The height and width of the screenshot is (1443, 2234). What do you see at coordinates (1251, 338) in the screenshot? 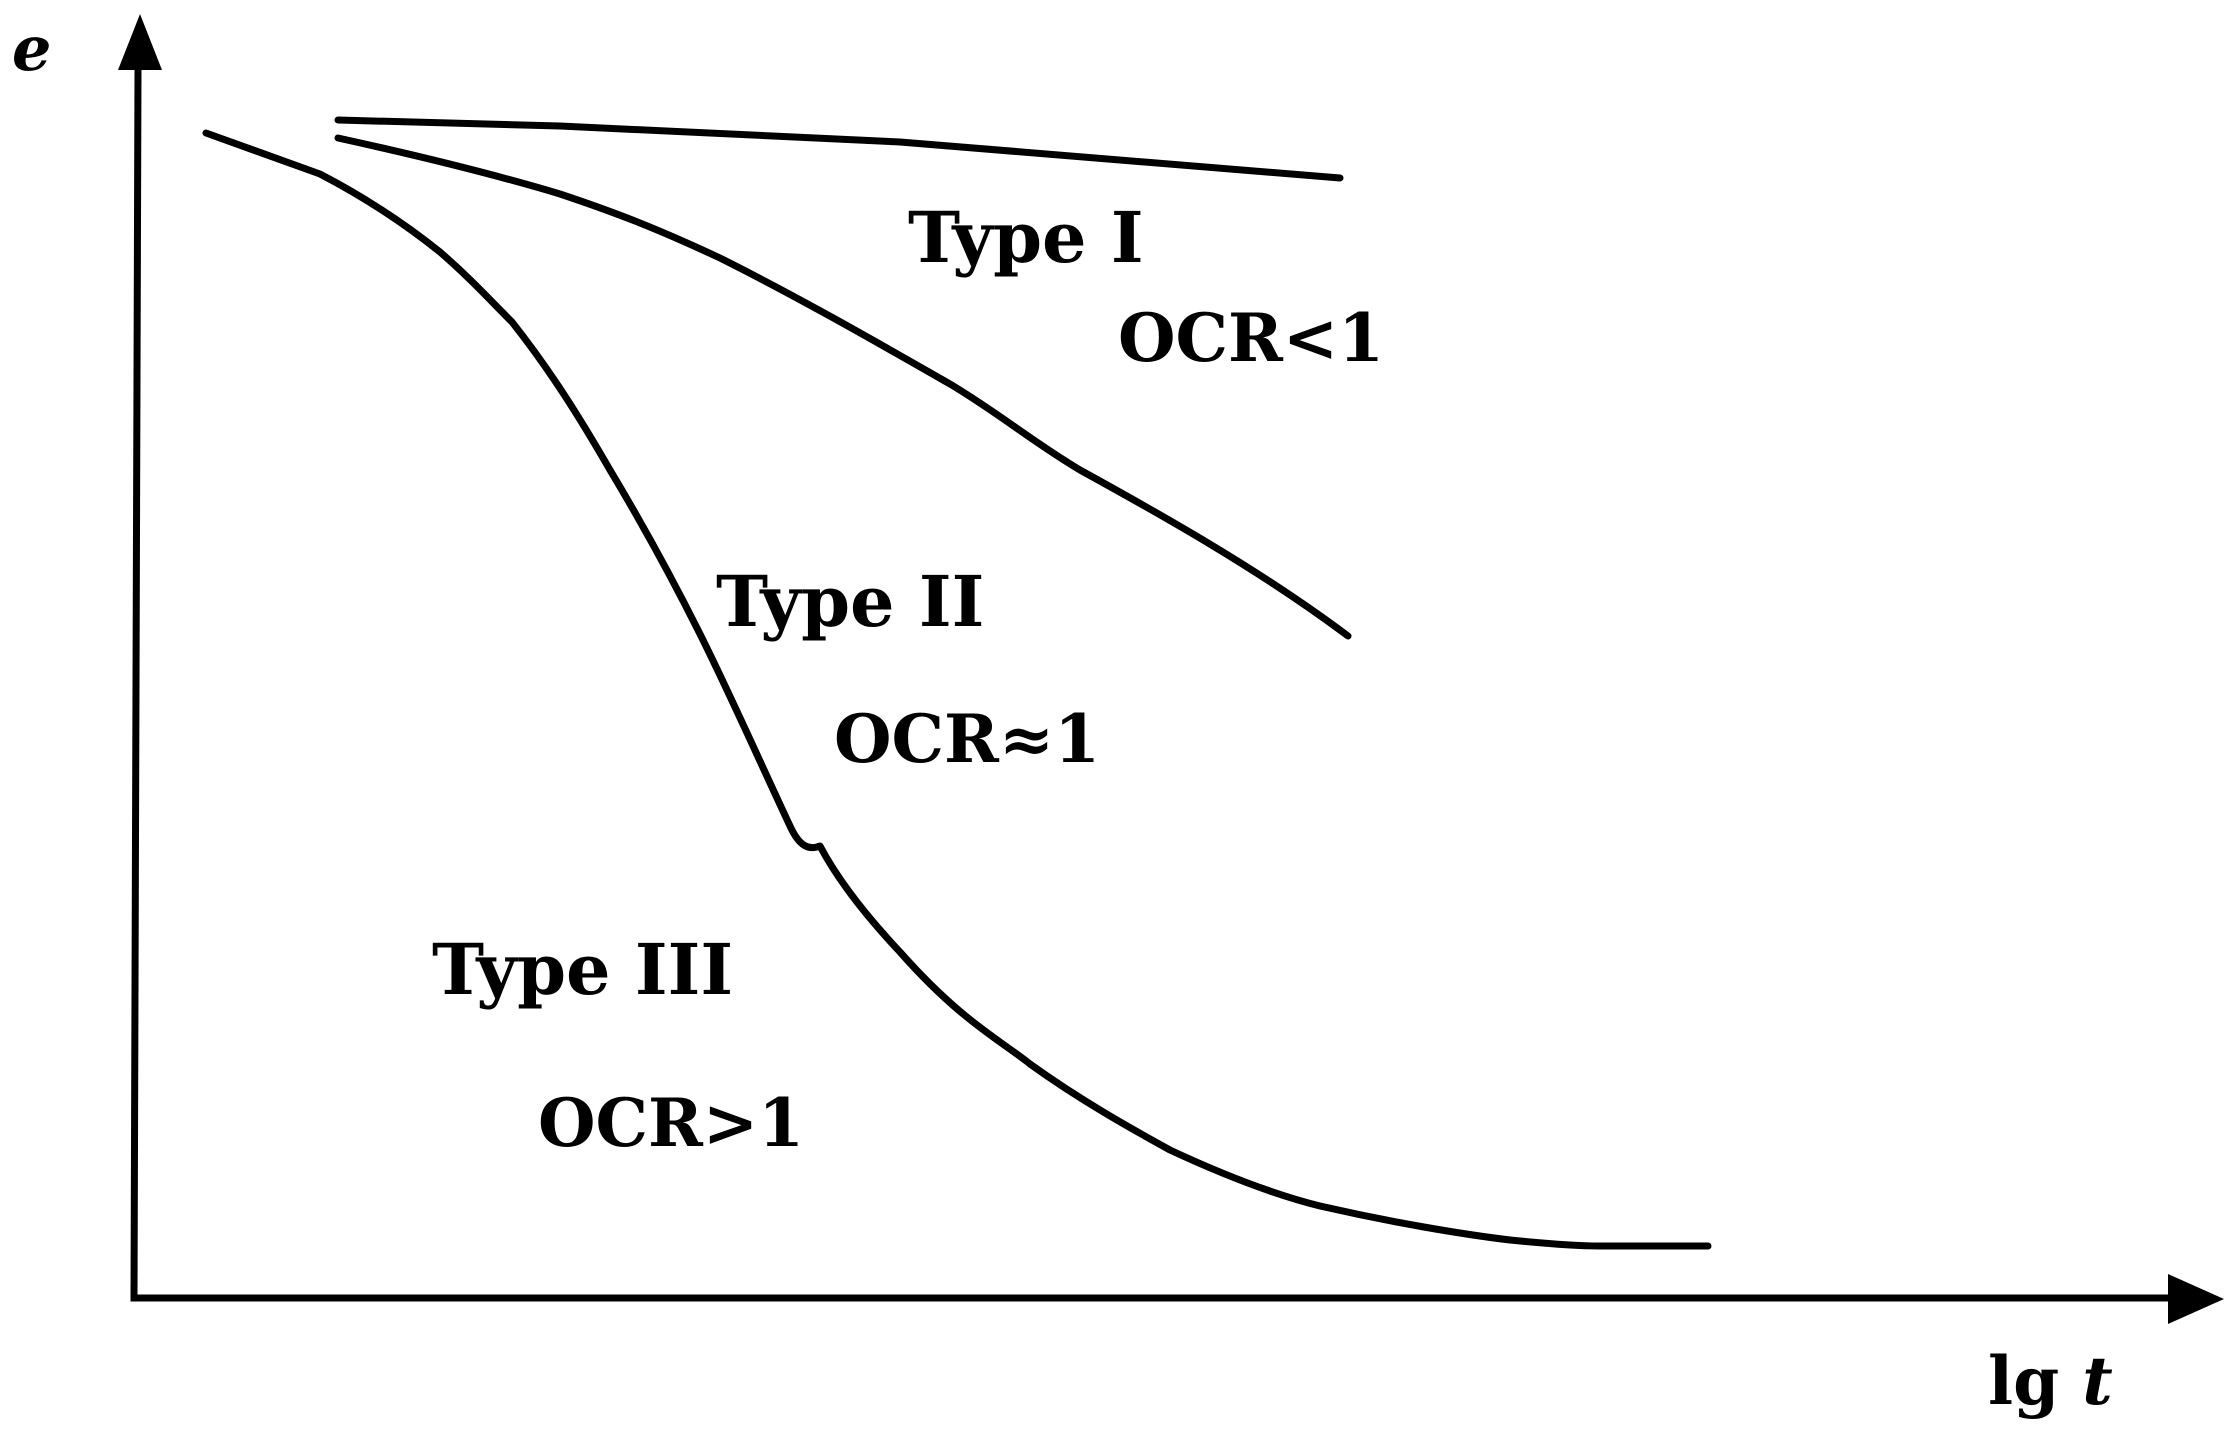
I see `ocr-less-than-one-label: OCR<1` at bounding box center [1251, 338].